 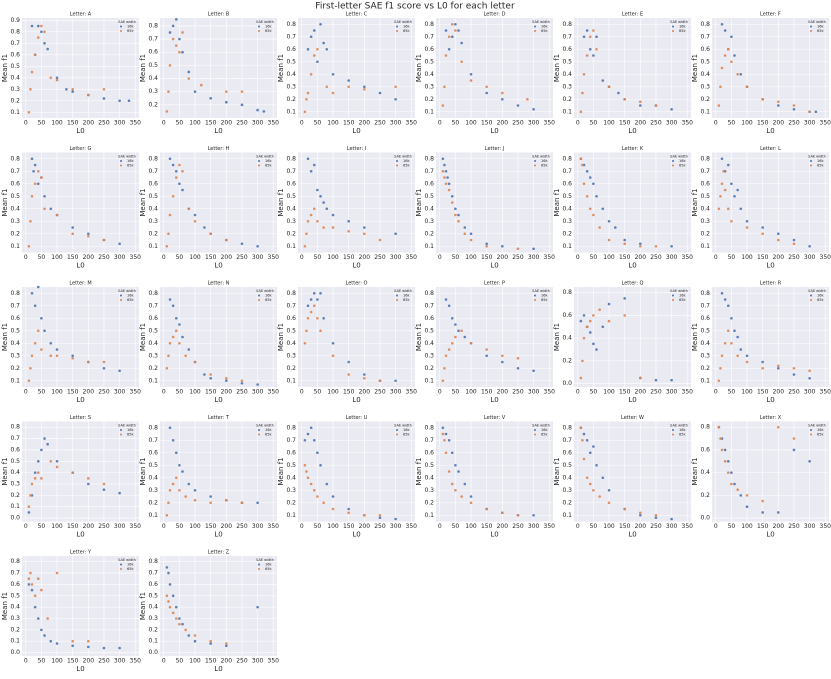 I want to click on y-tick-label: 0.5, so click(x=567, y=61).